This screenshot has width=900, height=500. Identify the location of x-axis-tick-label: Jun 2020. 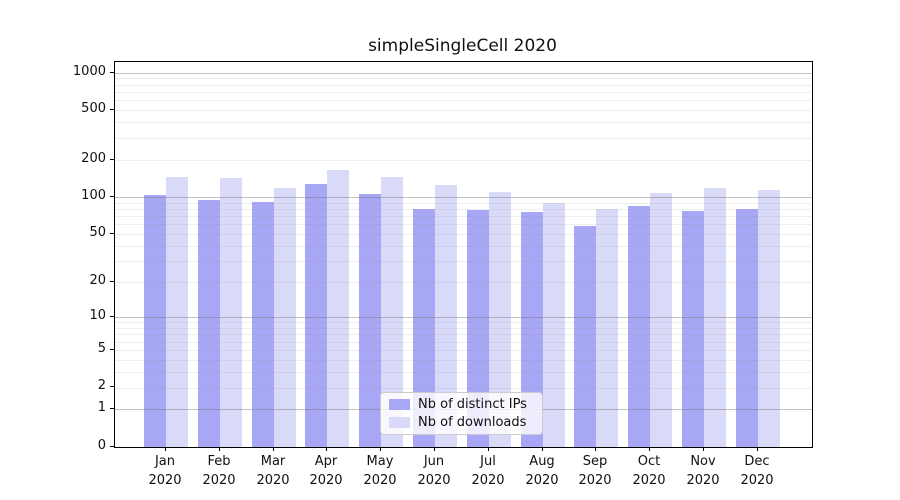
(434, 471).